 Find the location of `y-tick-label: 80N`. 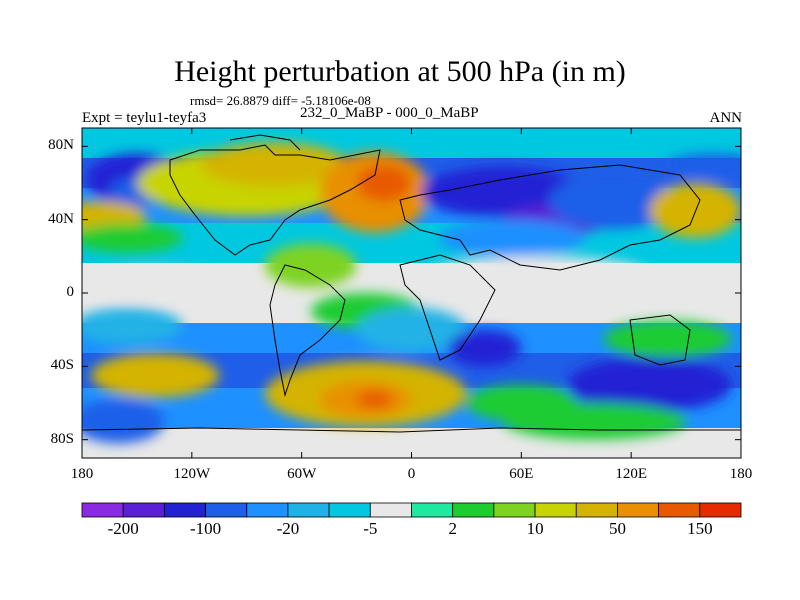

y-tick-label: 80N is located at coordinates (61, 145).